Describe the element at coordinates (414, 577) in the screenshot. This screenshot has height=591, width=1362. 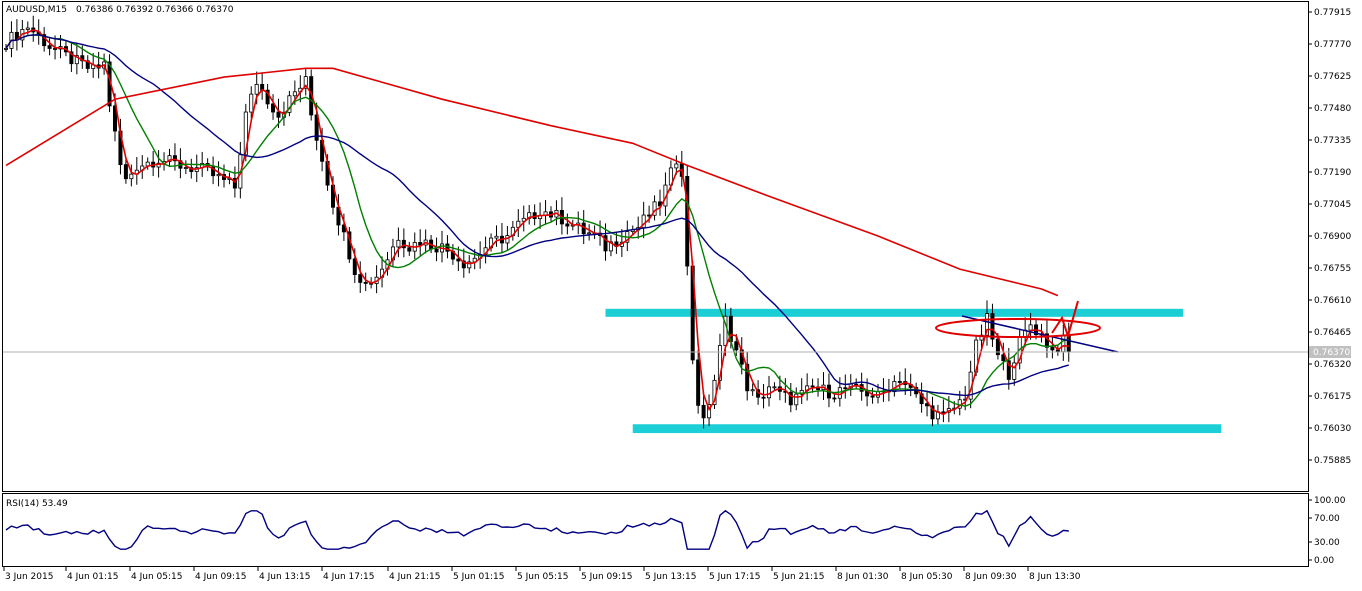
I see `time-tick-label: 4 Jun 21:15` at that location.